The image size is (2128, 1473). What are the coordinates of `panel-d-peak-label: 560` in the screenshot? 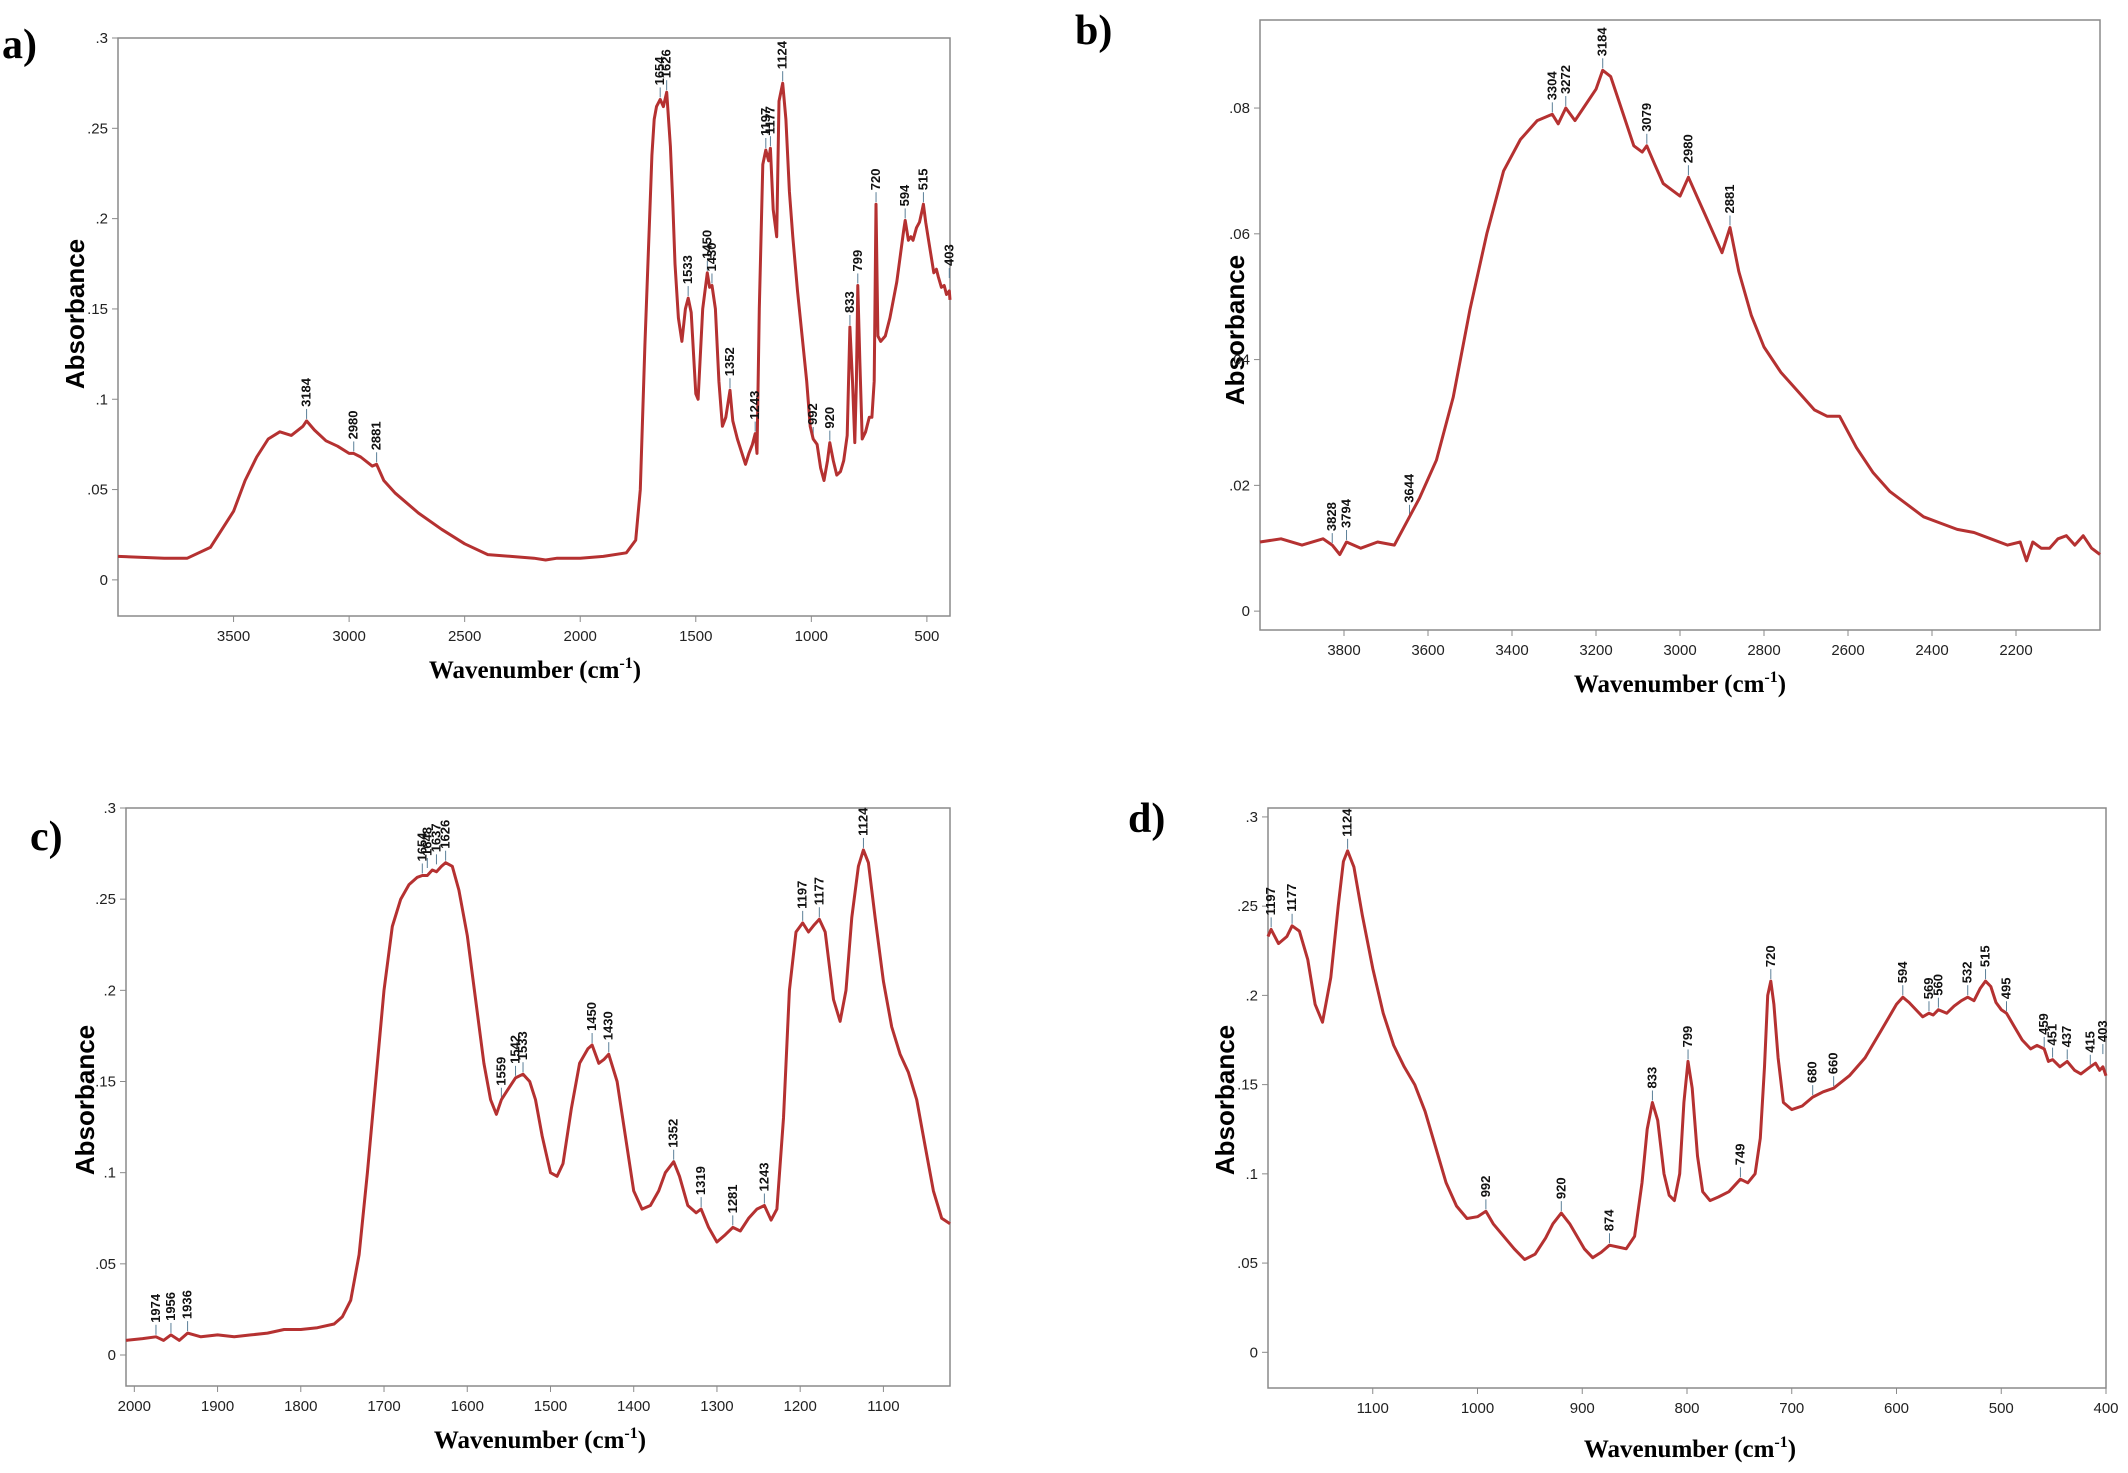 It's located at (1937, 985).